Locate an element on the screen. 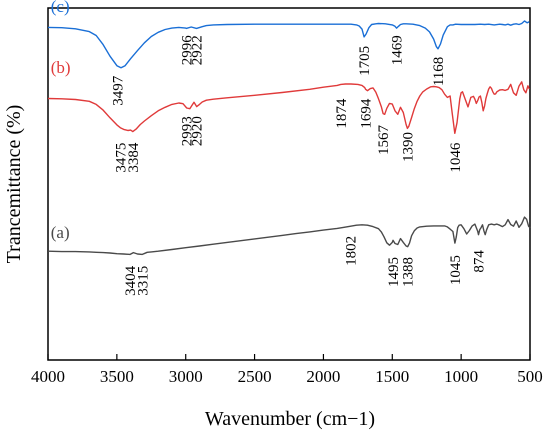 This screenshot has width=550, height=444. x-tick-label: 2500 is located at coordinates (255, 376).